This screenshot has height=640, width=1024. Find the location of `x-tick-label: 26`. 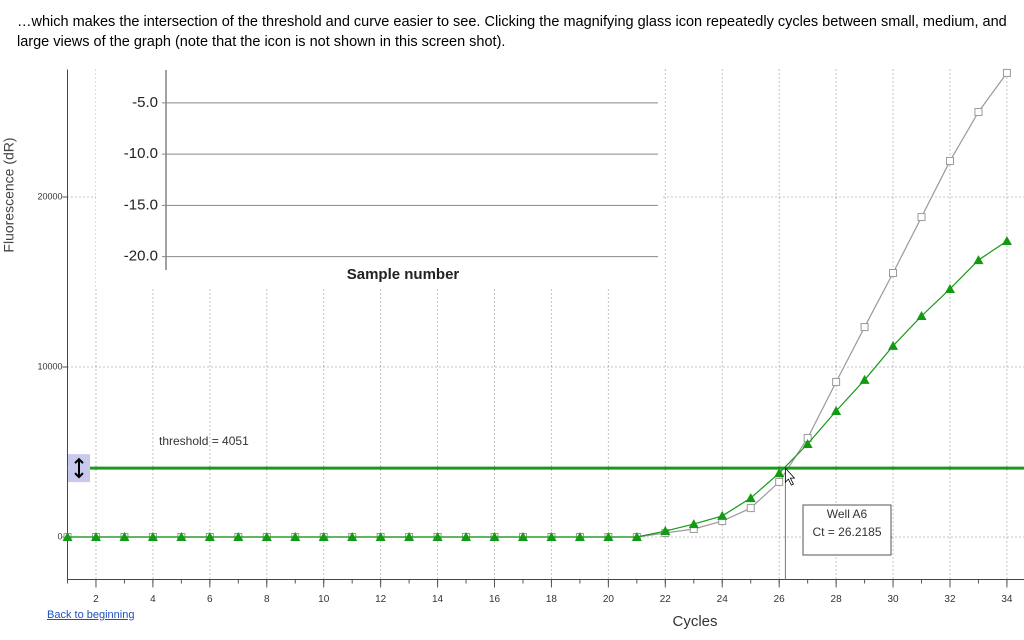

x-tick-label: 26 is located at coordinates (780, 599).